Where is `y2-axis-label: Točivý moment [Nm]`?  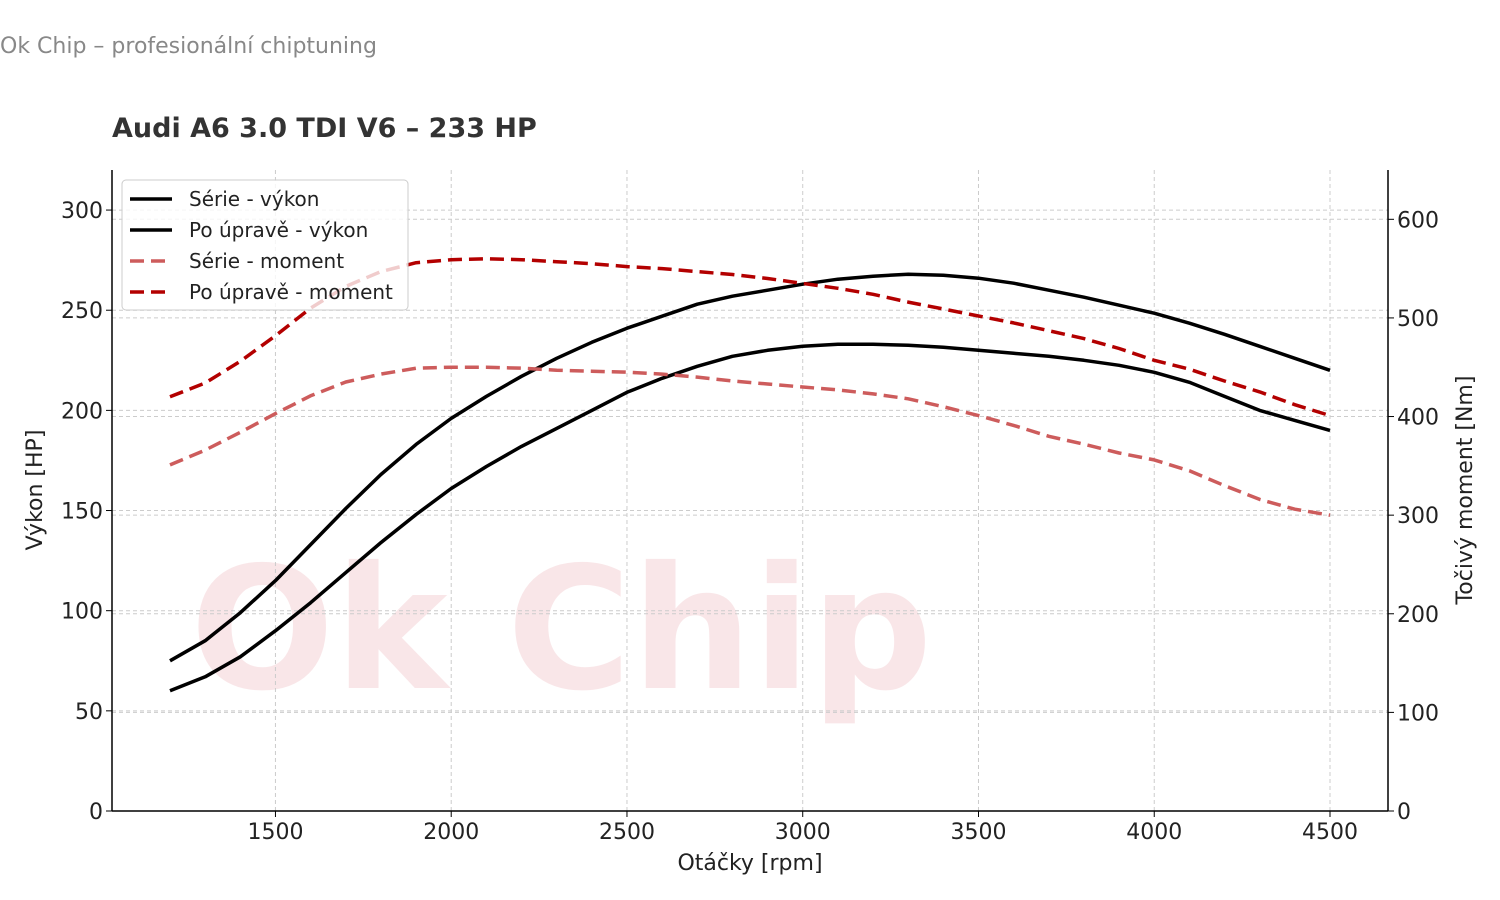
y2-axis-label: Točivý moment [Nm] is located at coordinates (1465, 491).